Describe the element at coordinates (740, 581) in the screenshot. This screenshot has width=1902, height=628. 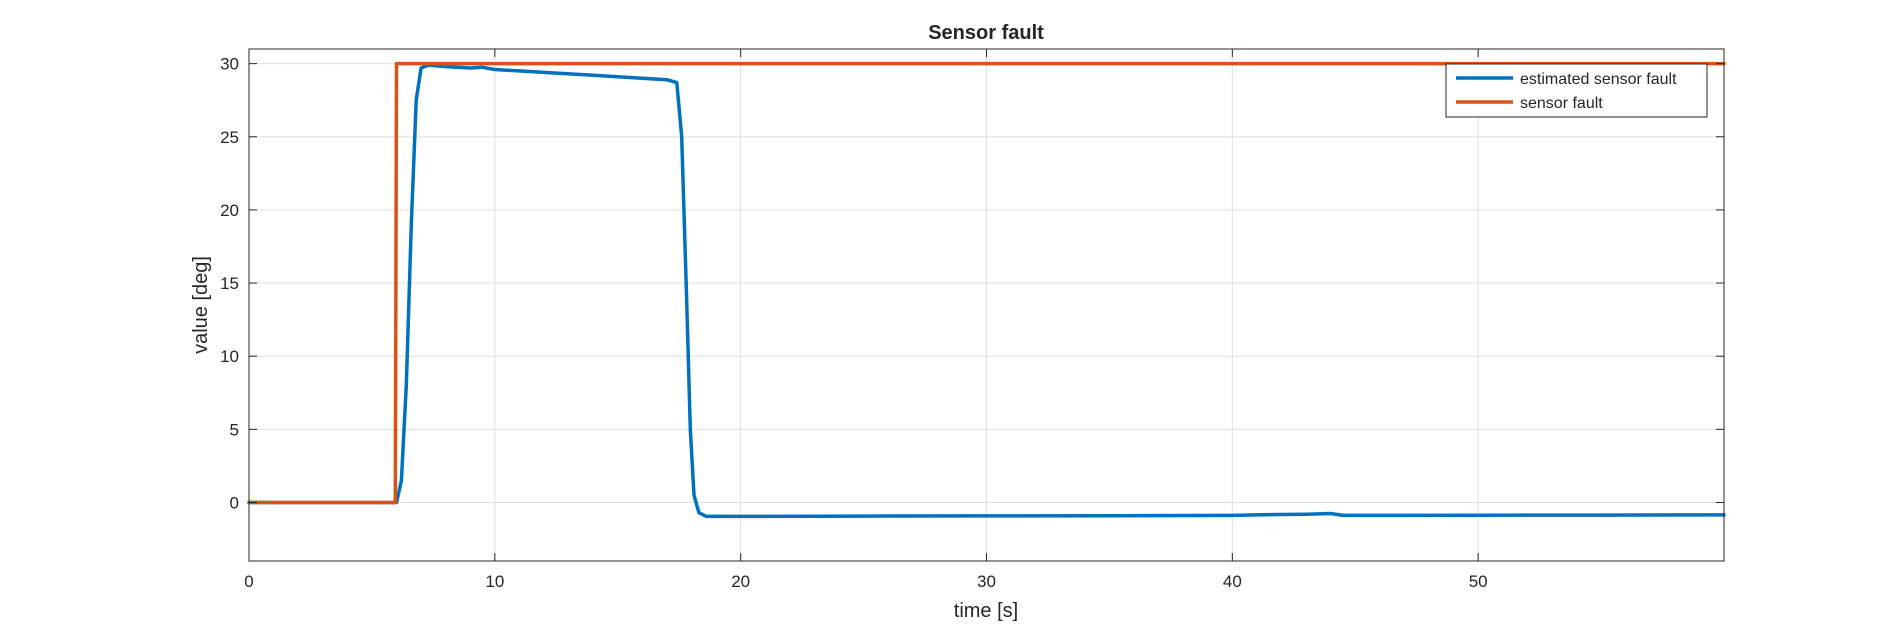
I see `x-tick-label: 20` at that location.